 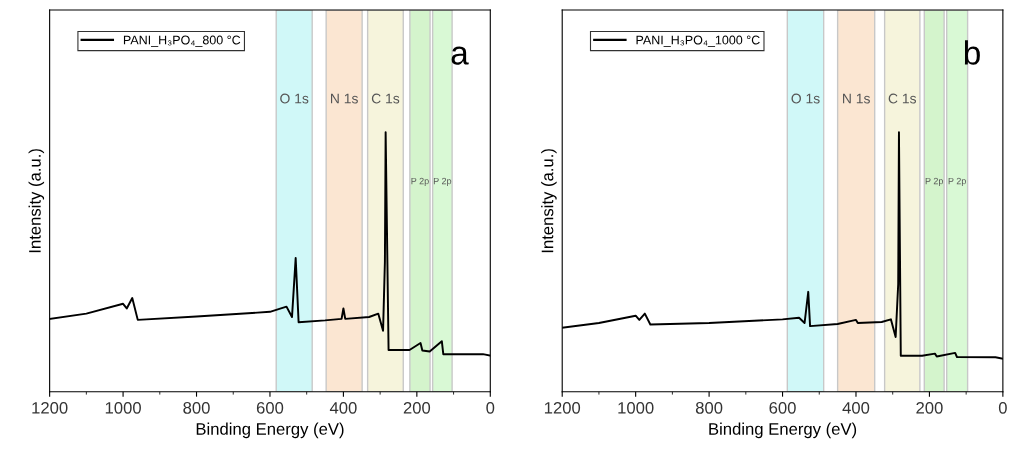 What do you see at coordinates (460, 55) in the screenshot?
I see `text: a` at bounding box center [460, 55].